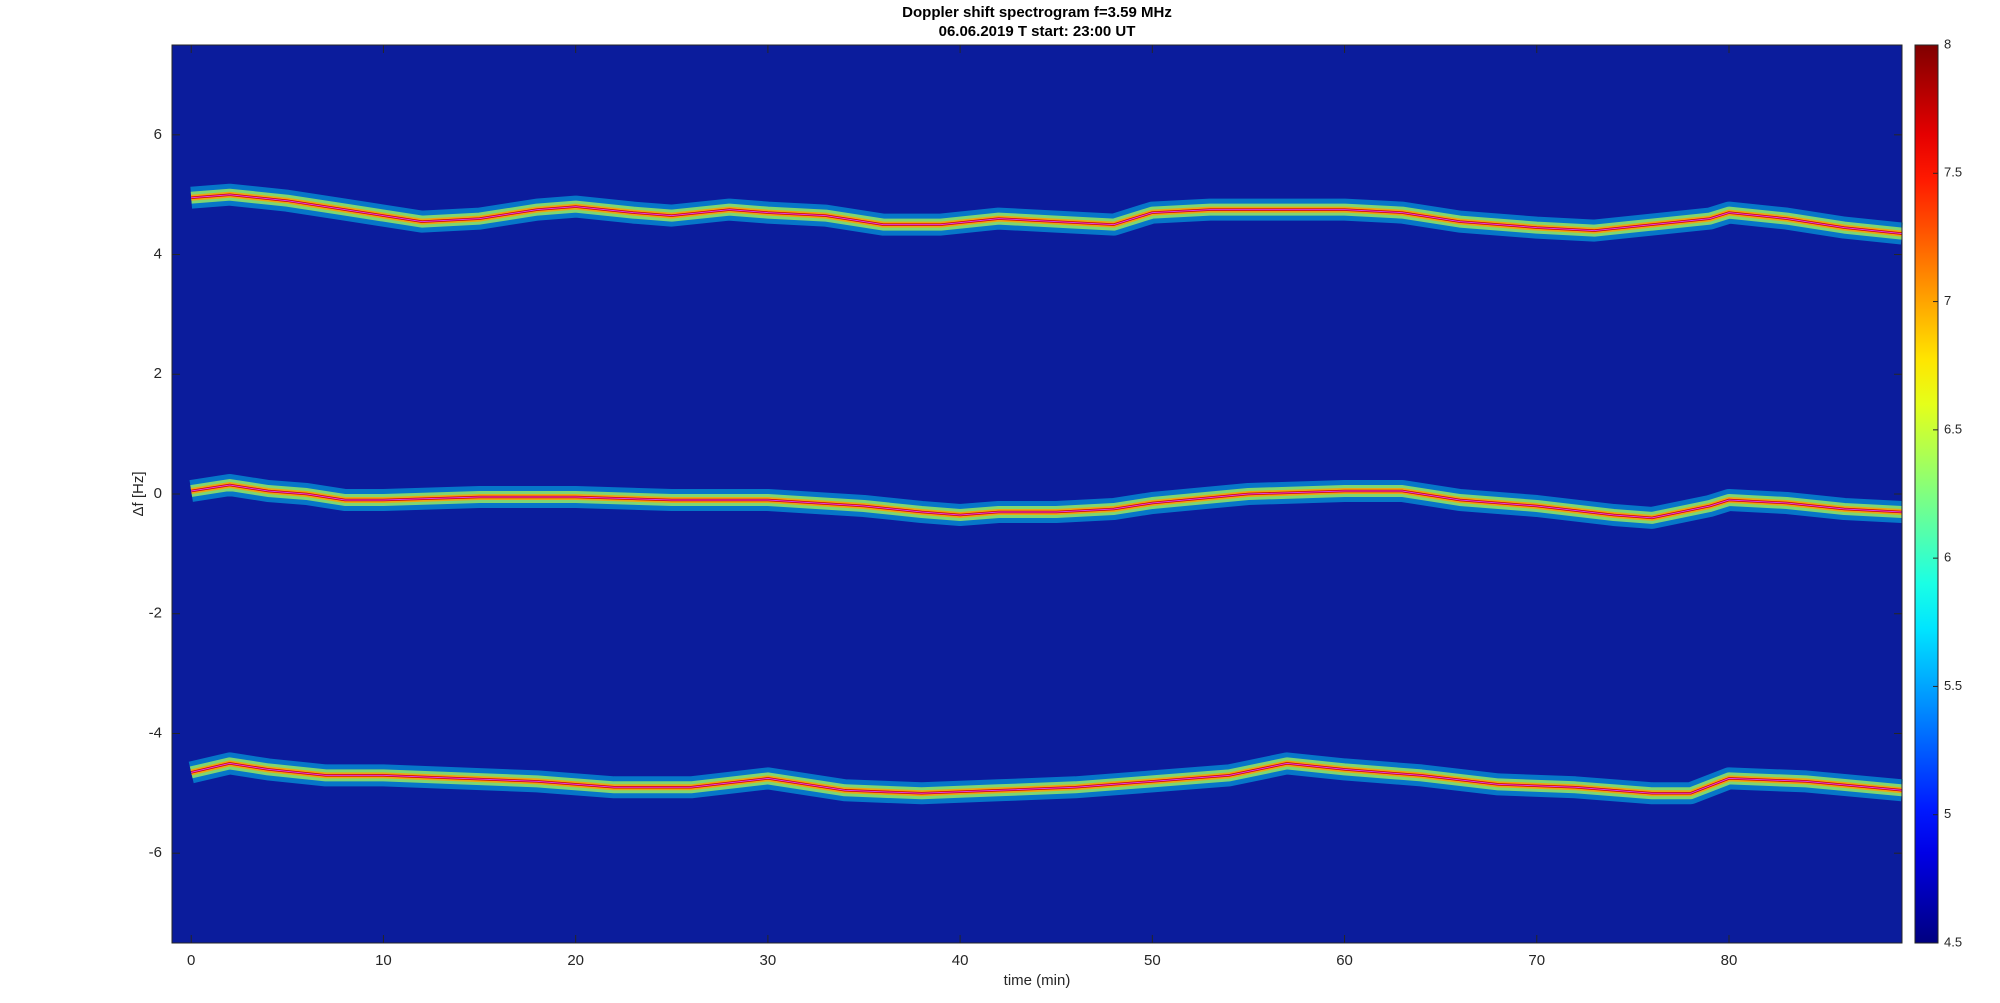 The width and height of the screenshot is (2000, 1003). I want to click on x-tick-label: 10, so click(383, 960).